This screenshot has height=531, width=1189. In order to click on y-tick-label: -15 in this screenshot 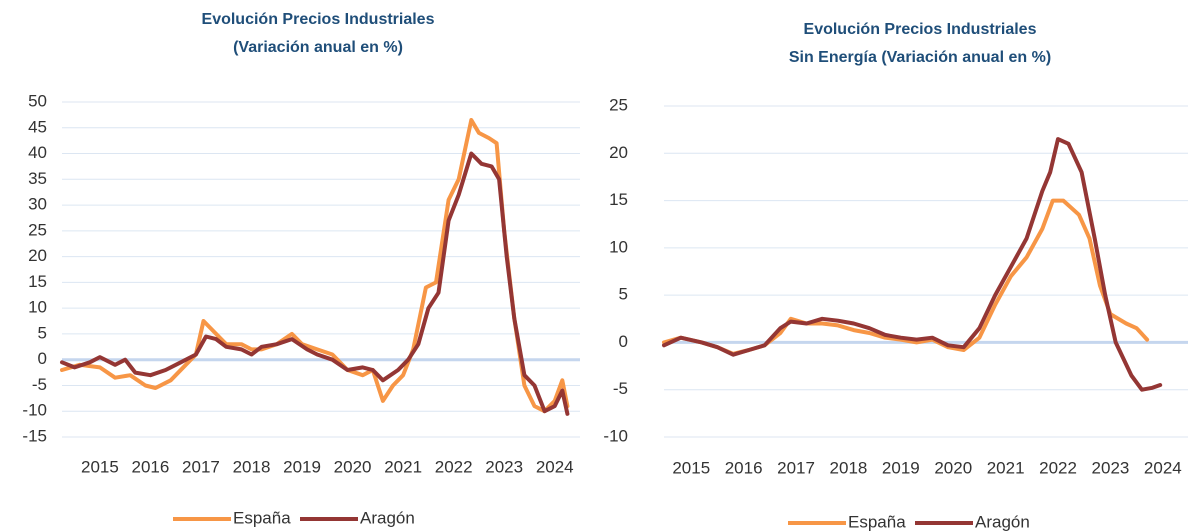, I will do `click(34, 435)`.